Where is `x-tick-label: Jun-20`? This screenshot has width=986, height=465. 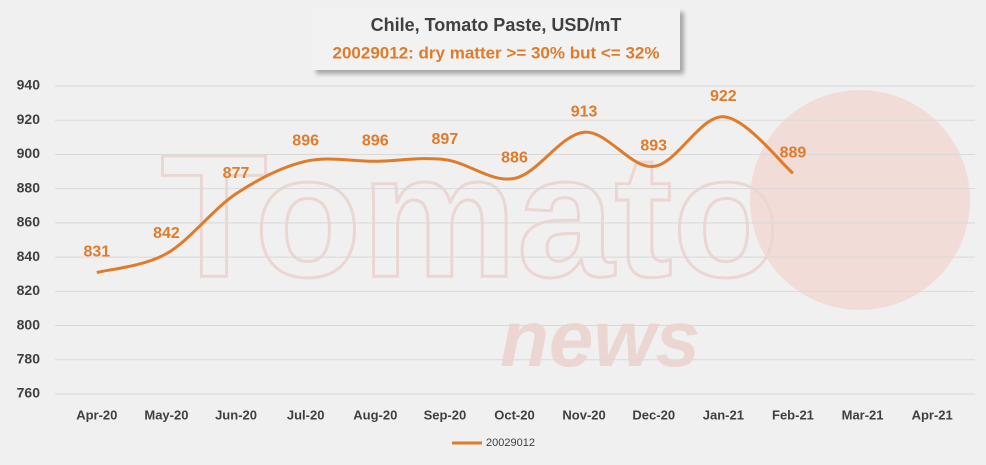
x-tick-label: Jun-20 is located at coordinates (236, 414).